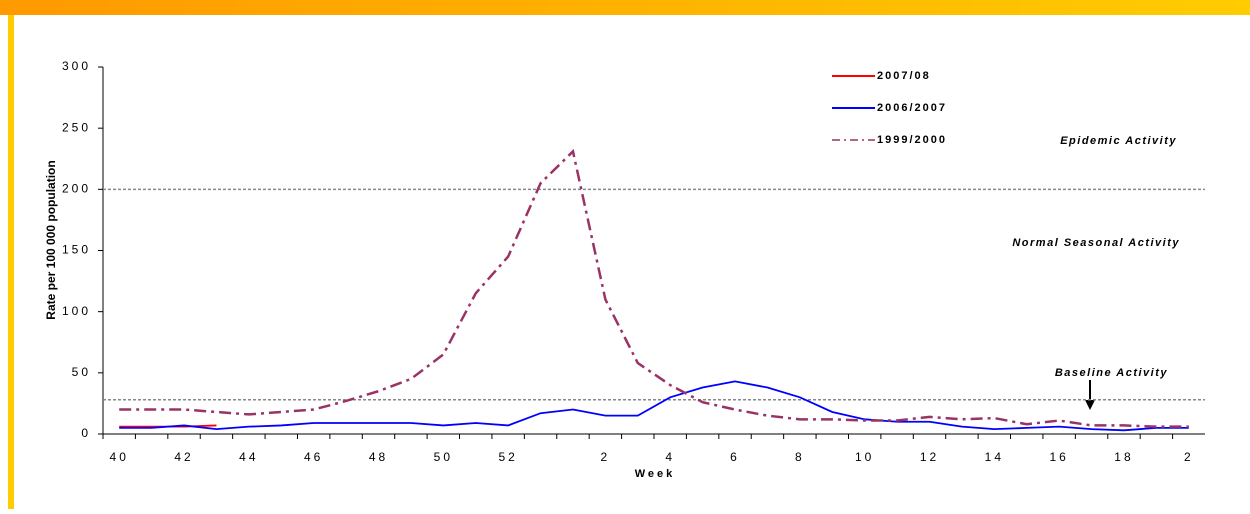 Image resolution: width=1250 pixels, height=514 pixels. I want to click on y-axis-title: Rate per 100 000 population, so click(51, 239).